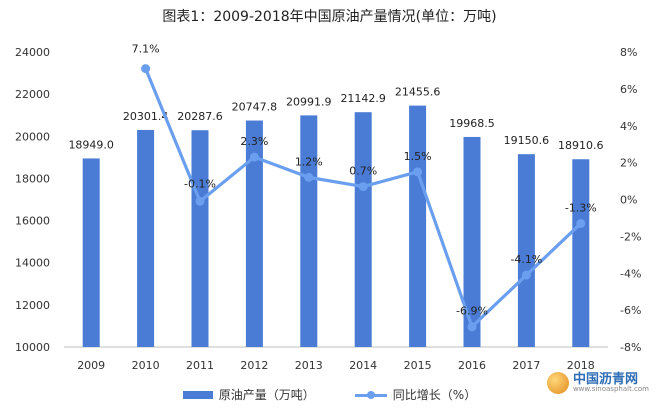 This screenshot has width=659, height=414. Describe the element at coordinates (32, 305) in the screenshot. I see `y-left-tick-label: 12000` at that location.